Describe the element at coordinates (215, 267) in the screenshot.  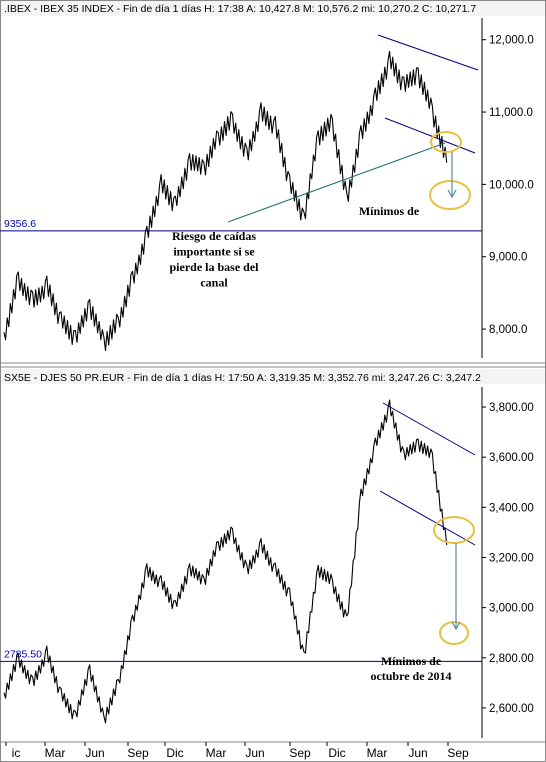
I see `annotation-text: pierde la base del` at that location.